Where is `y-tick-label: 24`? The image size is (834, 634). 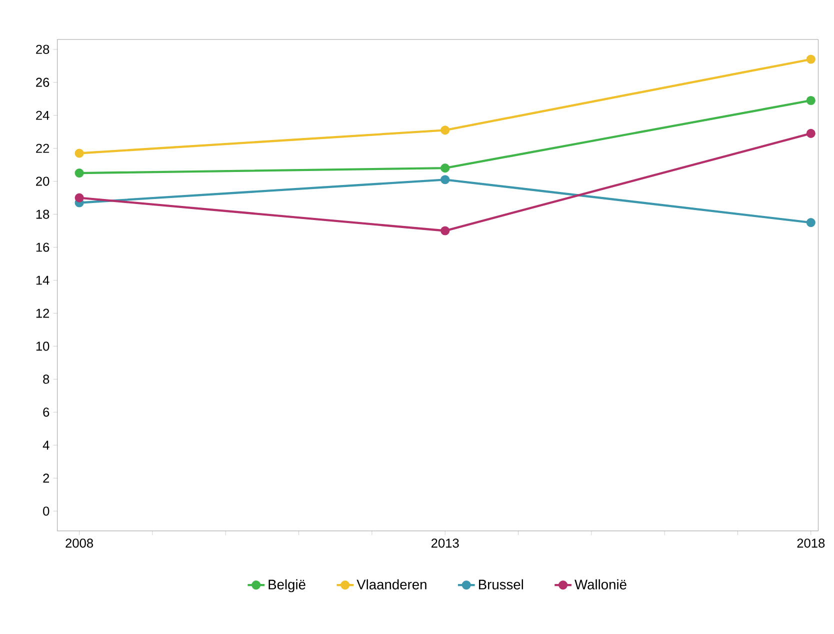 y-tick-label: 24 is located at coordinates (43, 115).